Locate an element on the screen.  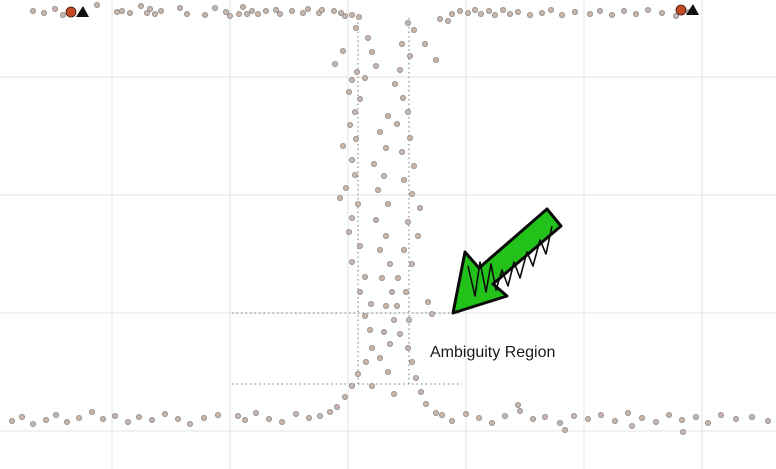
endpoint-markers is located at coordinates (382, 11).